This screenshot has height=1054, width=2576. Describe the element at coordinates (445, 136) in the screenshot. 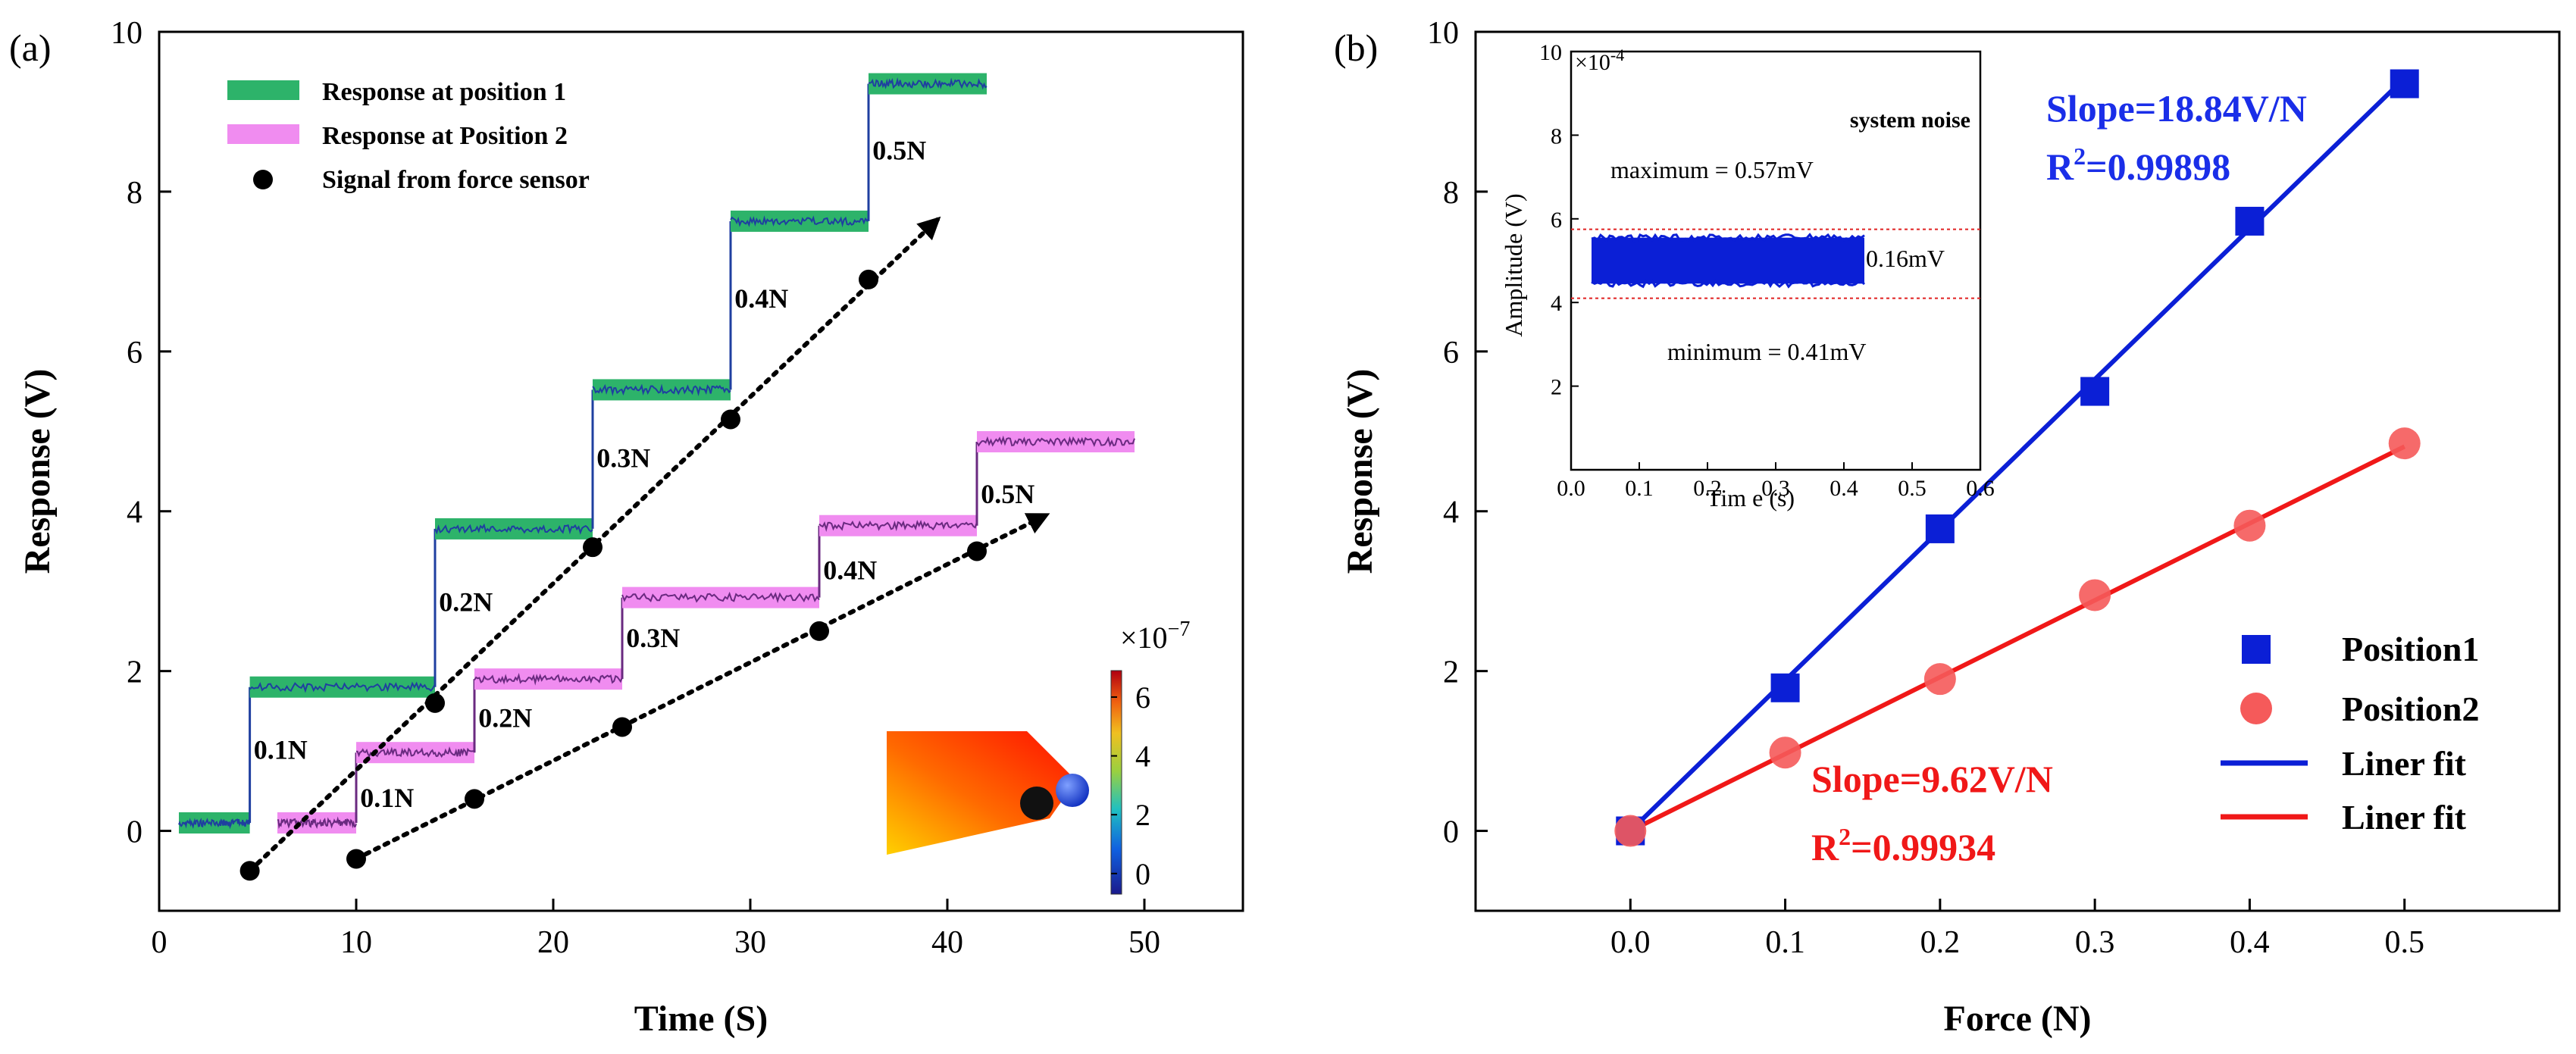

I see `legend-label-position-2: Response at Position 2` at that location.